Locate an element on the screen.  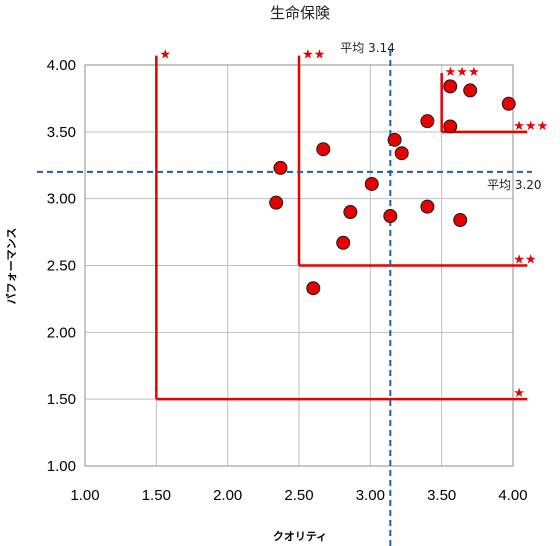
y-tick-label: 1.00 is located at coordinates (61, 466).